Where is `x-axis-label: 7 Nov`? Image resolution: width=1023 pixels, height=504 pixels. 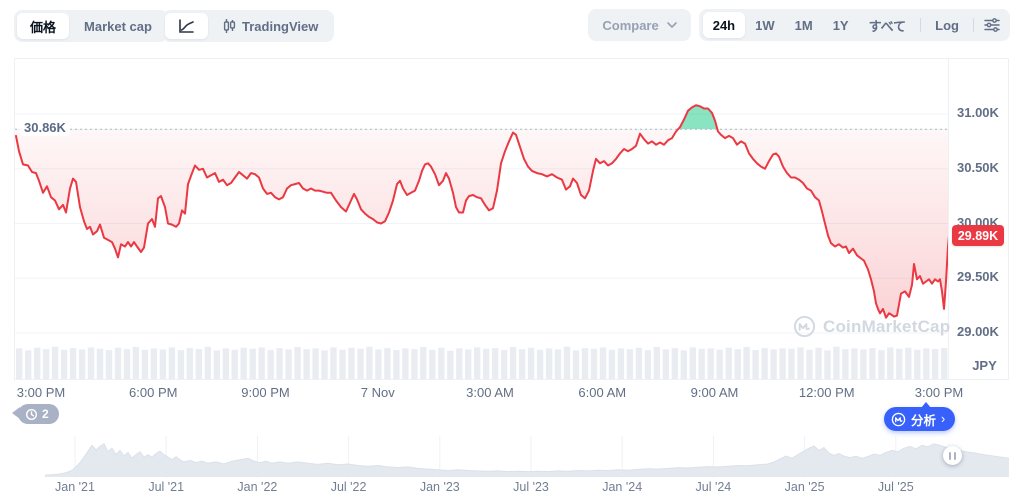 x-axis-label: 7 Nov is located at coordinates (377, 392).